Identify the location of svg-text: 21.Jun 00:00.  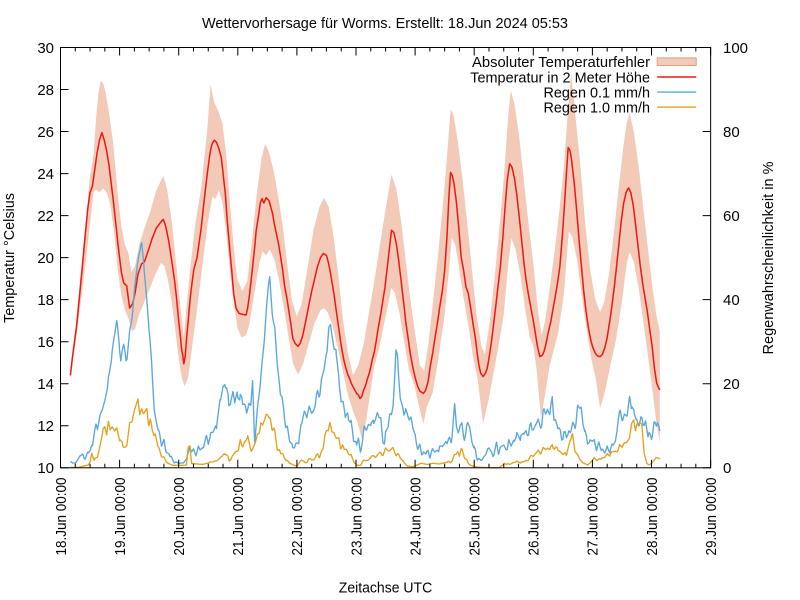
(238, 517).